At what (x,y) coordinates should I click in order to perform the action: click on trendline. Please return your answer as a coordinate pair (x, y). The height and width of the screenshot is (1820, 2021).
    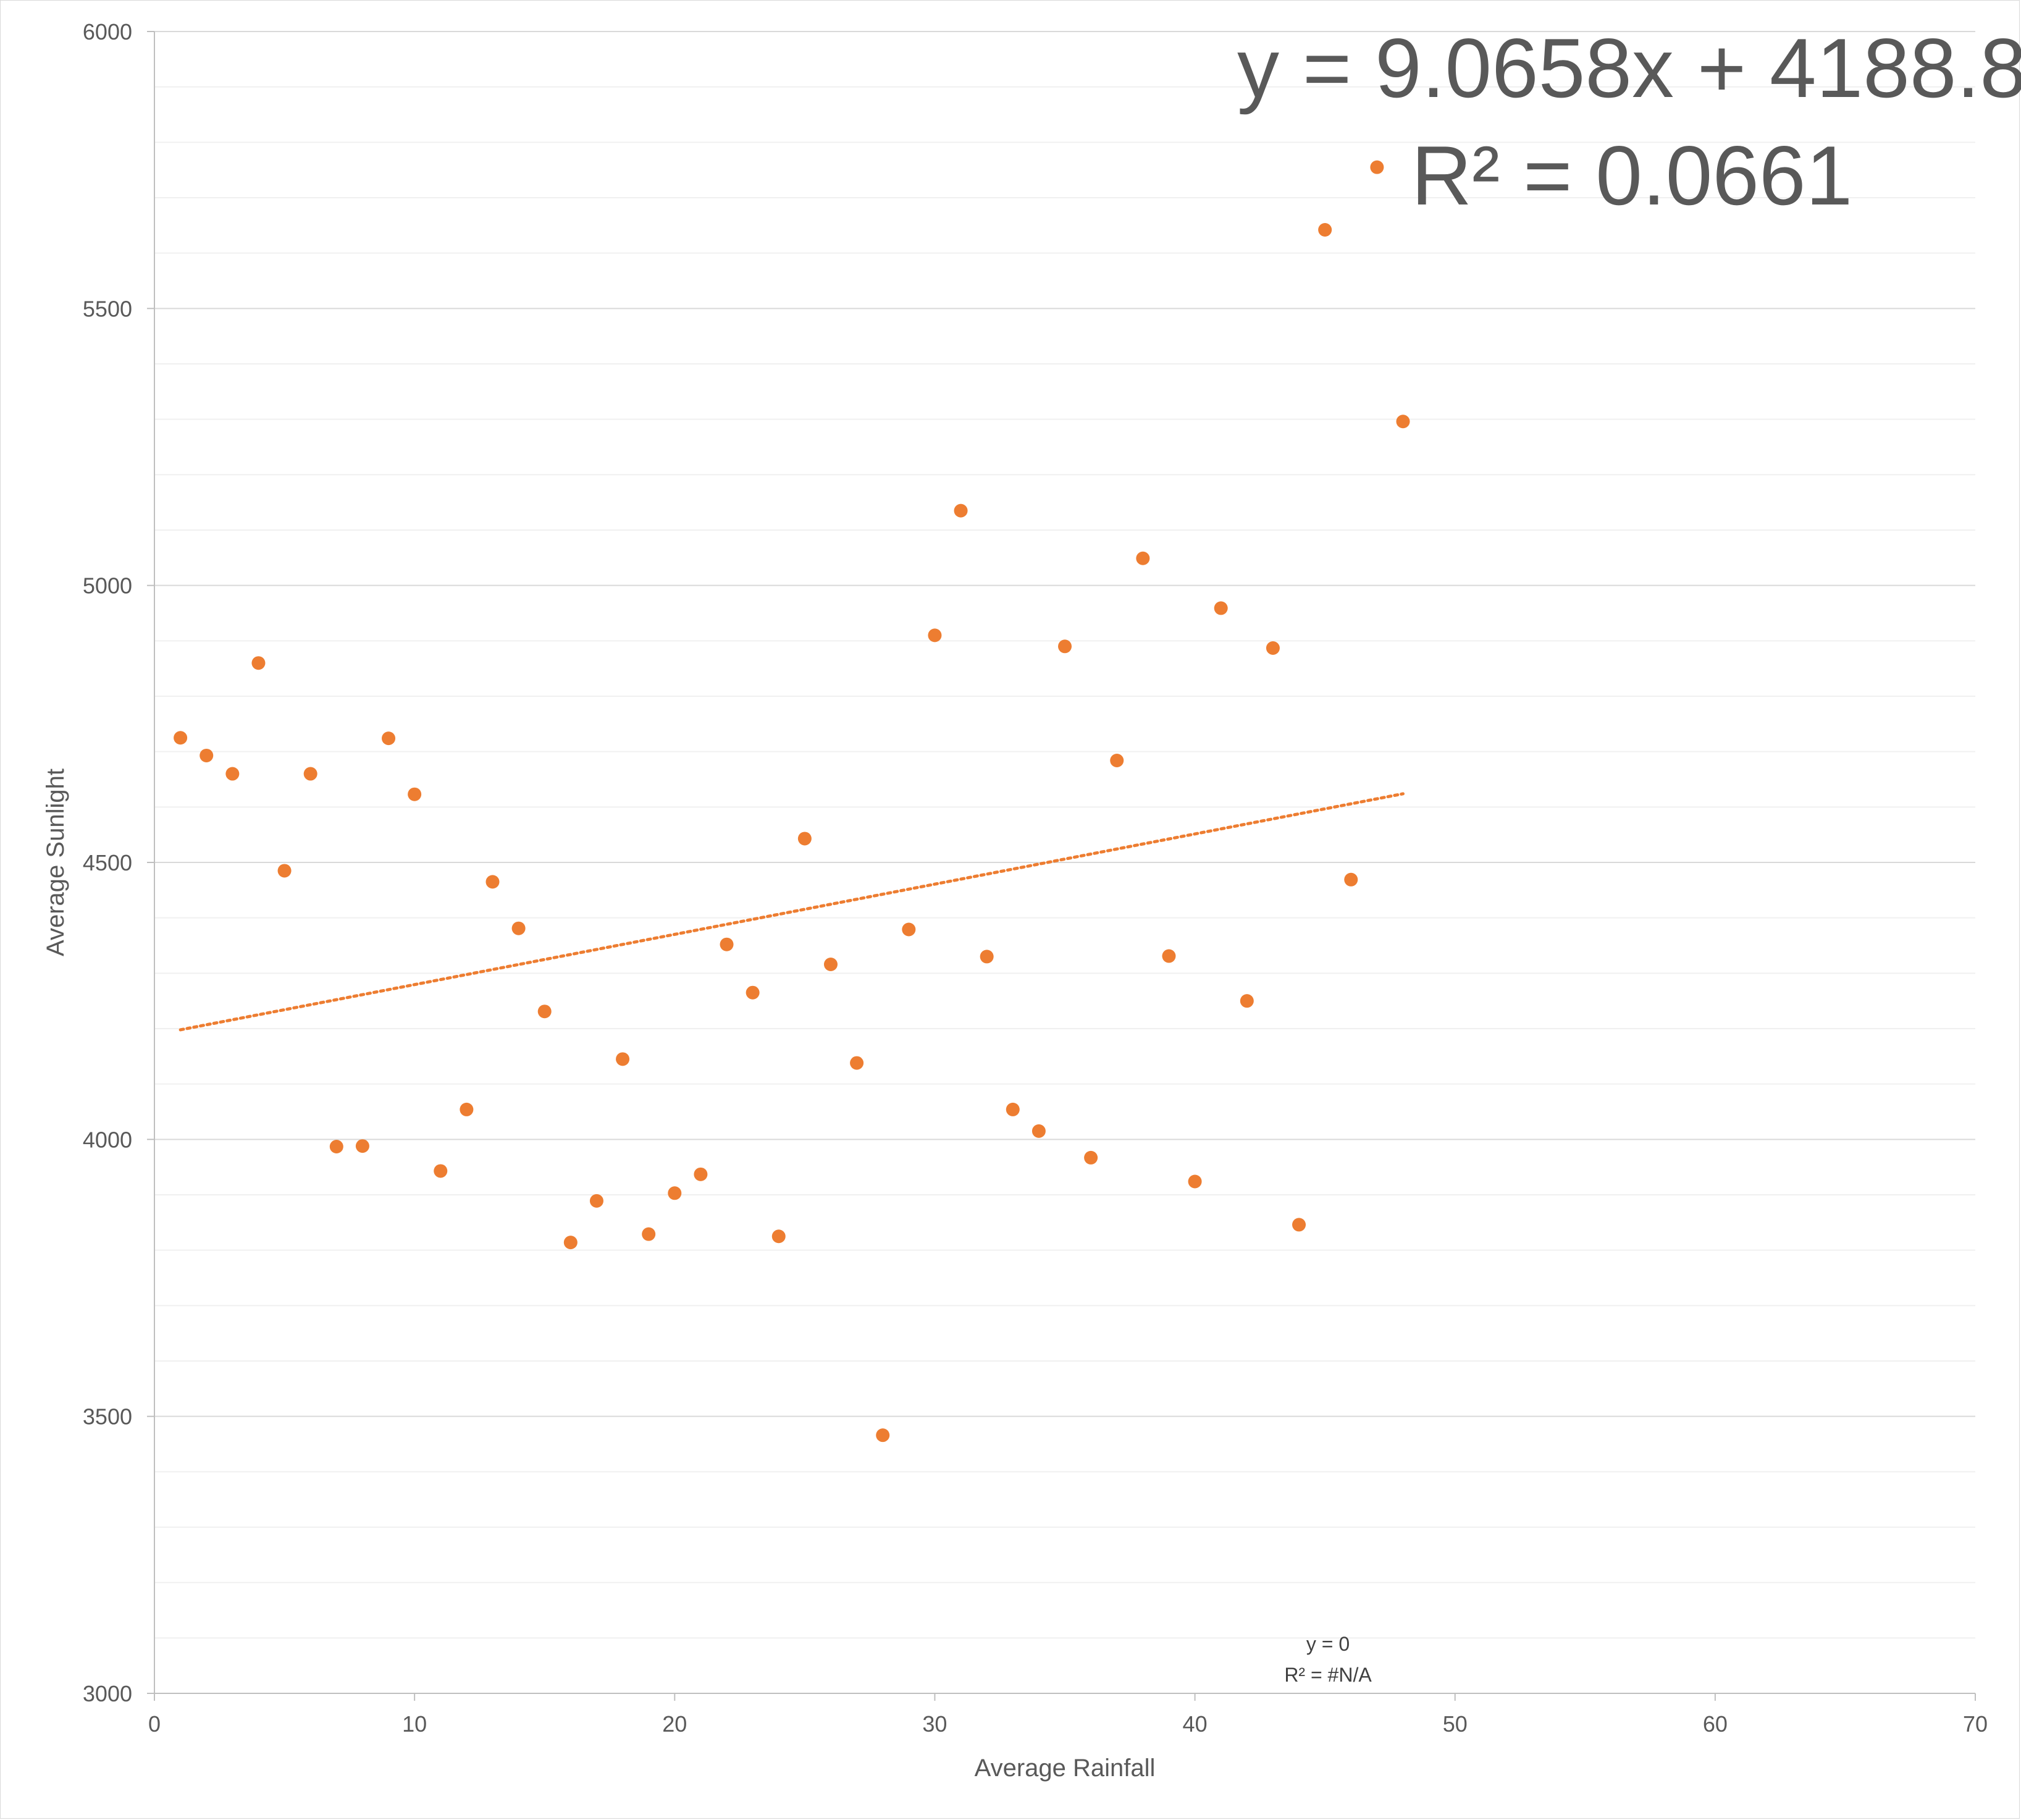
    Looking at the image, I should click on (792, 912).